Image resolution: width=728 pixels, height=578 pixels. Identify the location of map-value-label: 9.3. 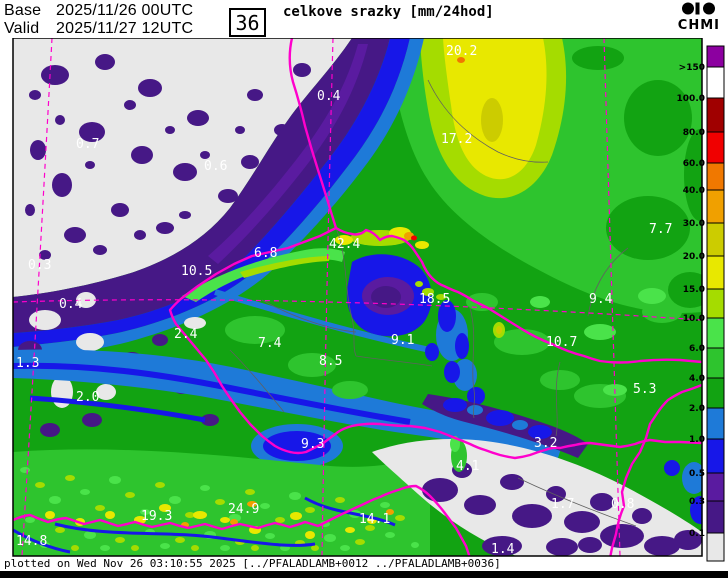
(312, 444).